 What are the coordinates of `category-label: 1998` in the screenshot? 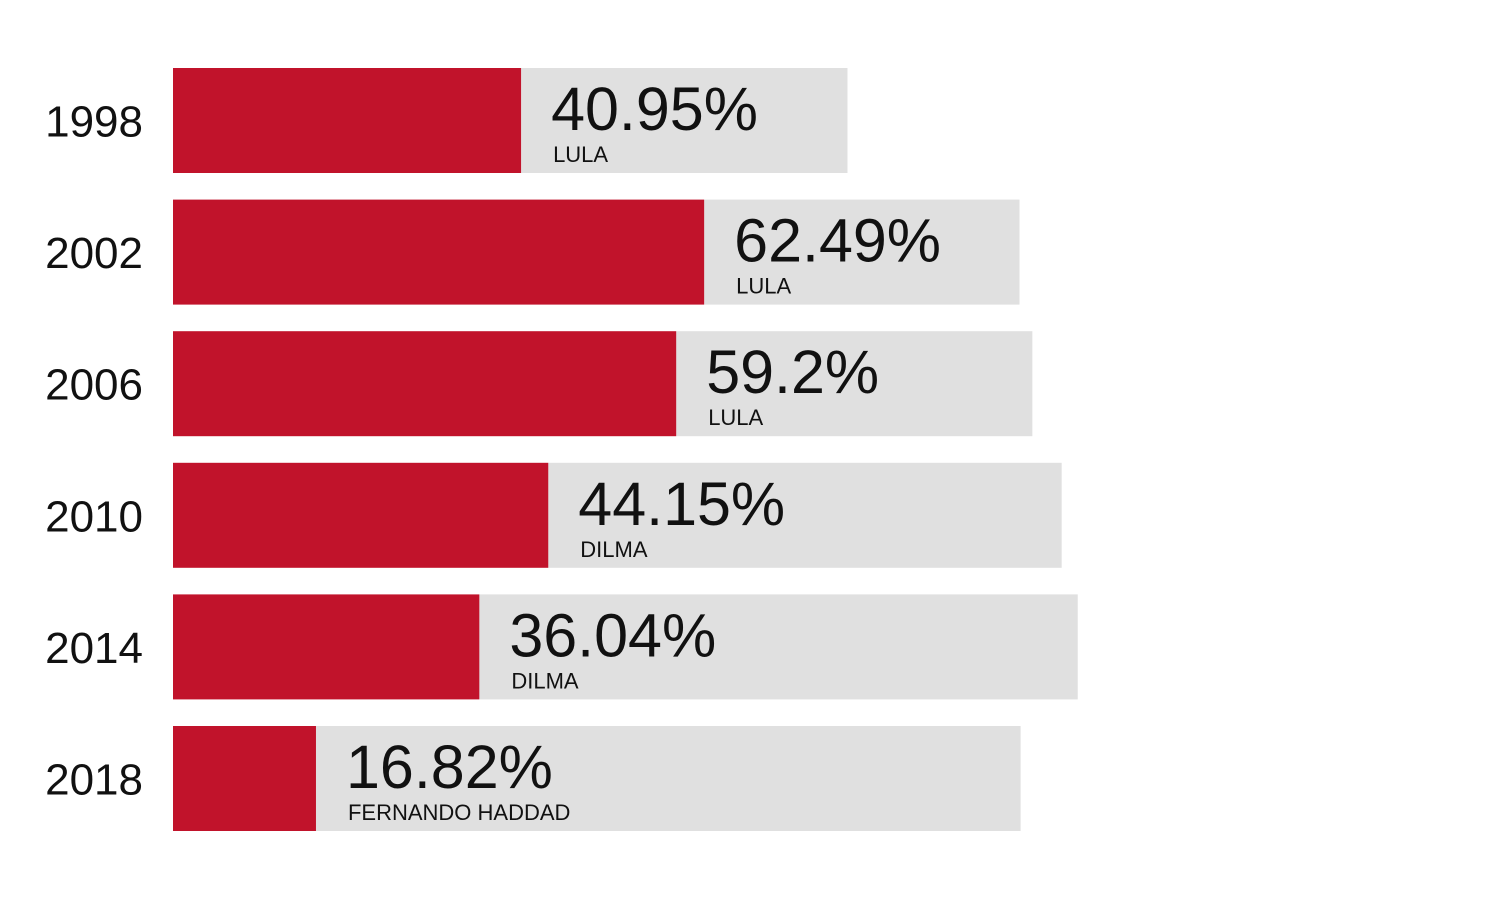 It's located at (94, 122).